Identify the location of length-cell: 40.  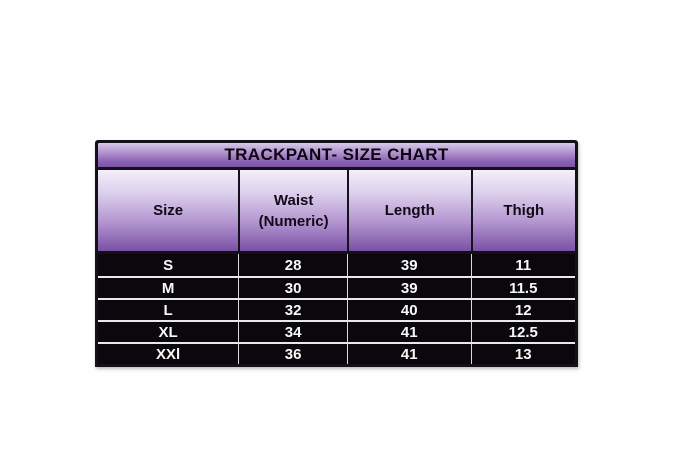
(408, 310).